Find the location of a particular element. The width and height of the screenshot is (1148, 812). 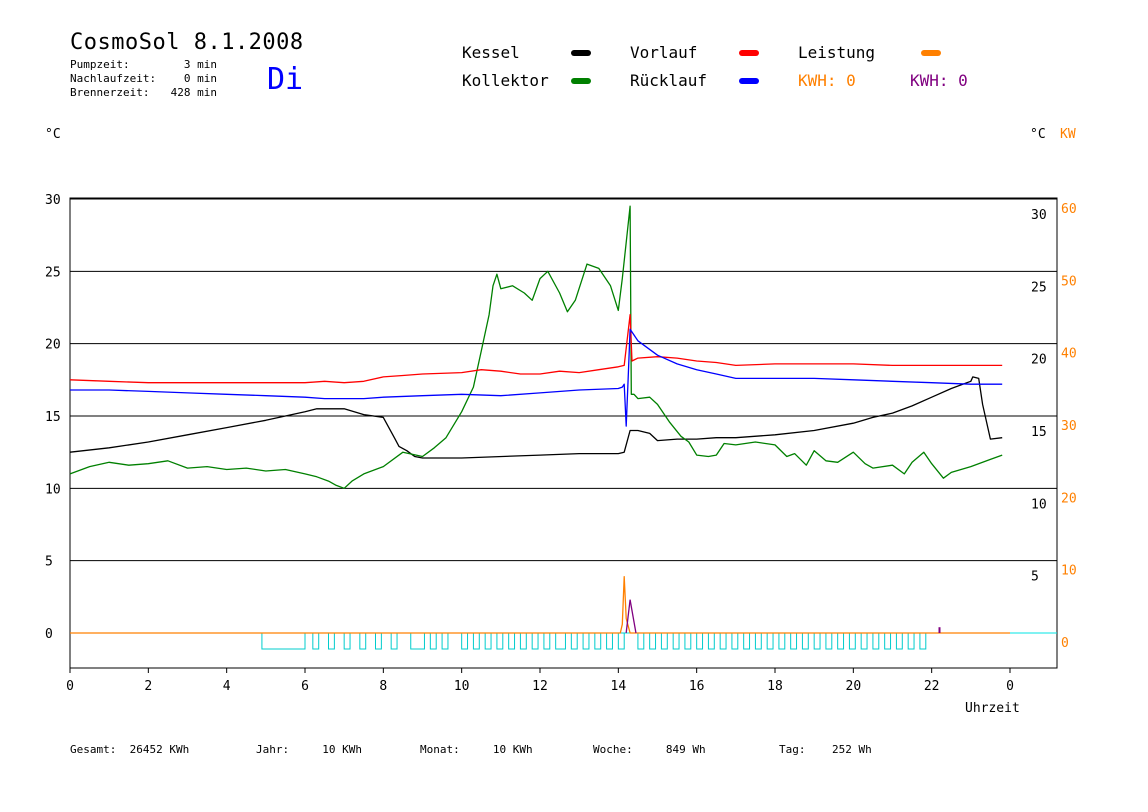

right-axis-unit-kw: KW is located at coordinates (1068, 134).